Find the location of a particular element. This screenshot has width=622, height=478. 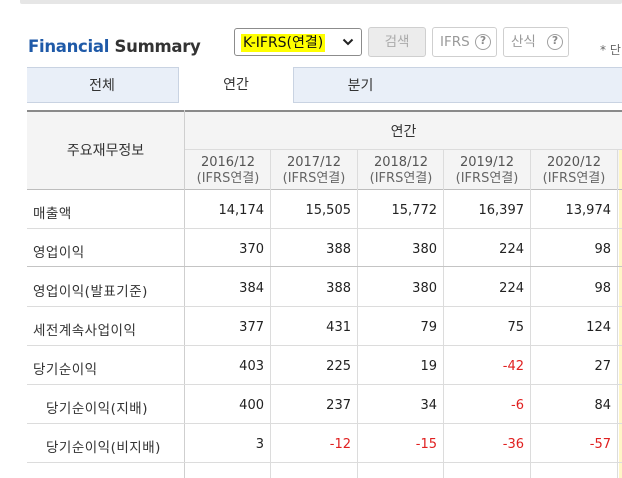

year-label: 2018/12 is located at coordinates (400, 162).